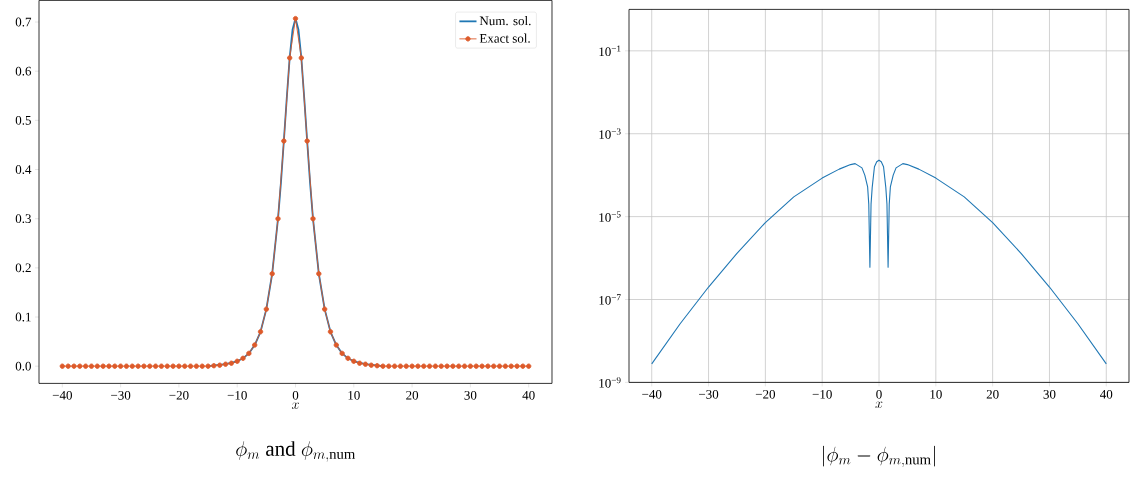  Describe the element at coordinates (296, 451) in the screenshot. I see `text: $\phi_m \mbox{ and } \phi_{m,\mathrm{num}}$` at that location.